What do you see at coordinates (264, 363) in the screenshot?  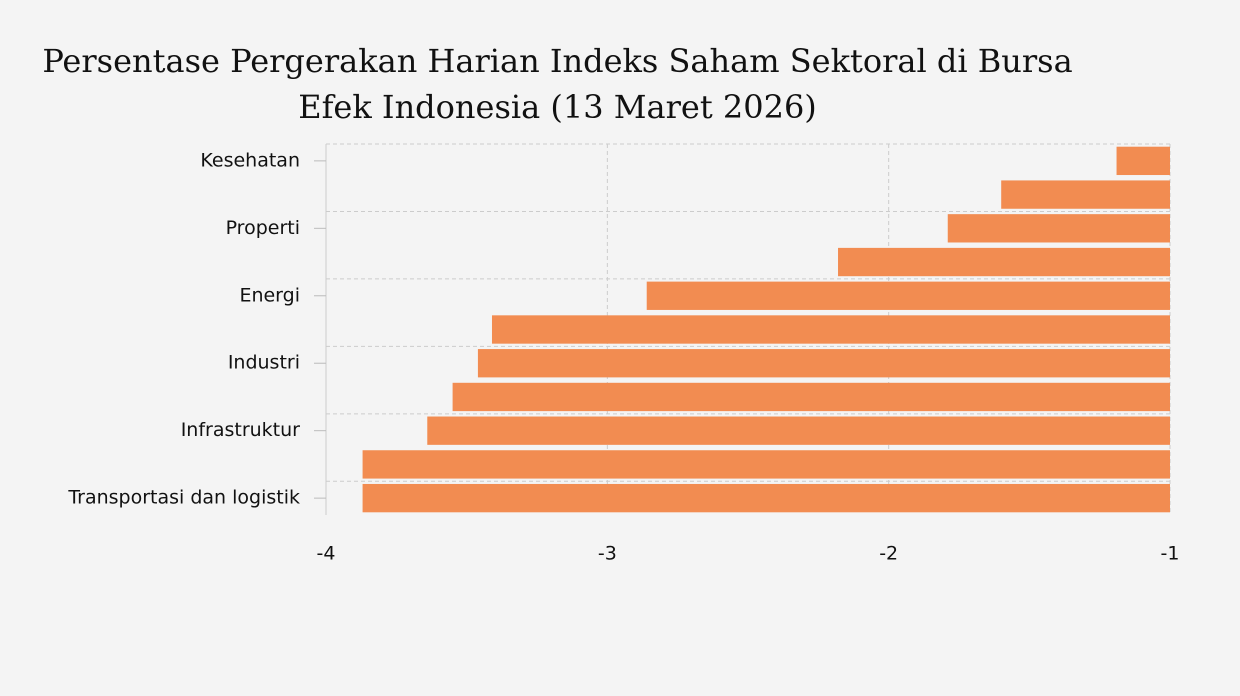 I see `y-tick-label: Industri` at bounding box center [264, 363].